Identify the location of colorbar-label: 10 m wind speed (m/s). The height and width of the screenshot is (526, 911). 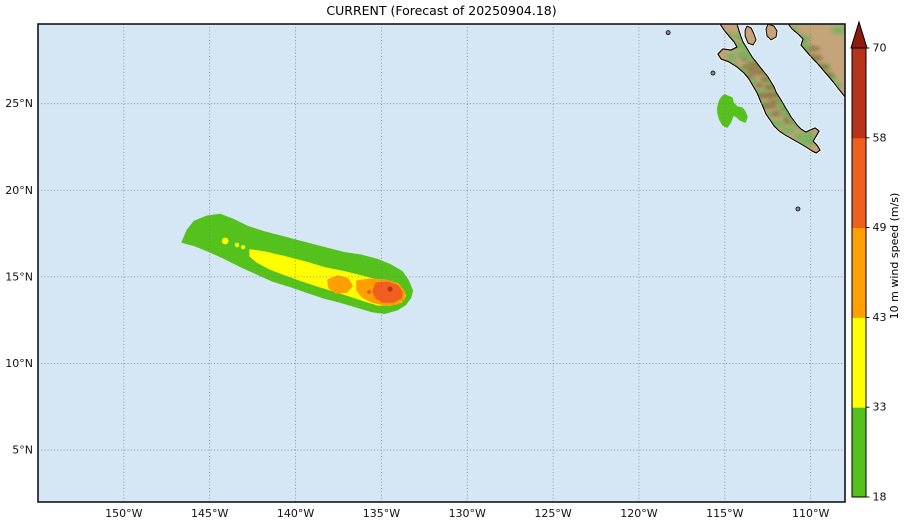
(894, 256).